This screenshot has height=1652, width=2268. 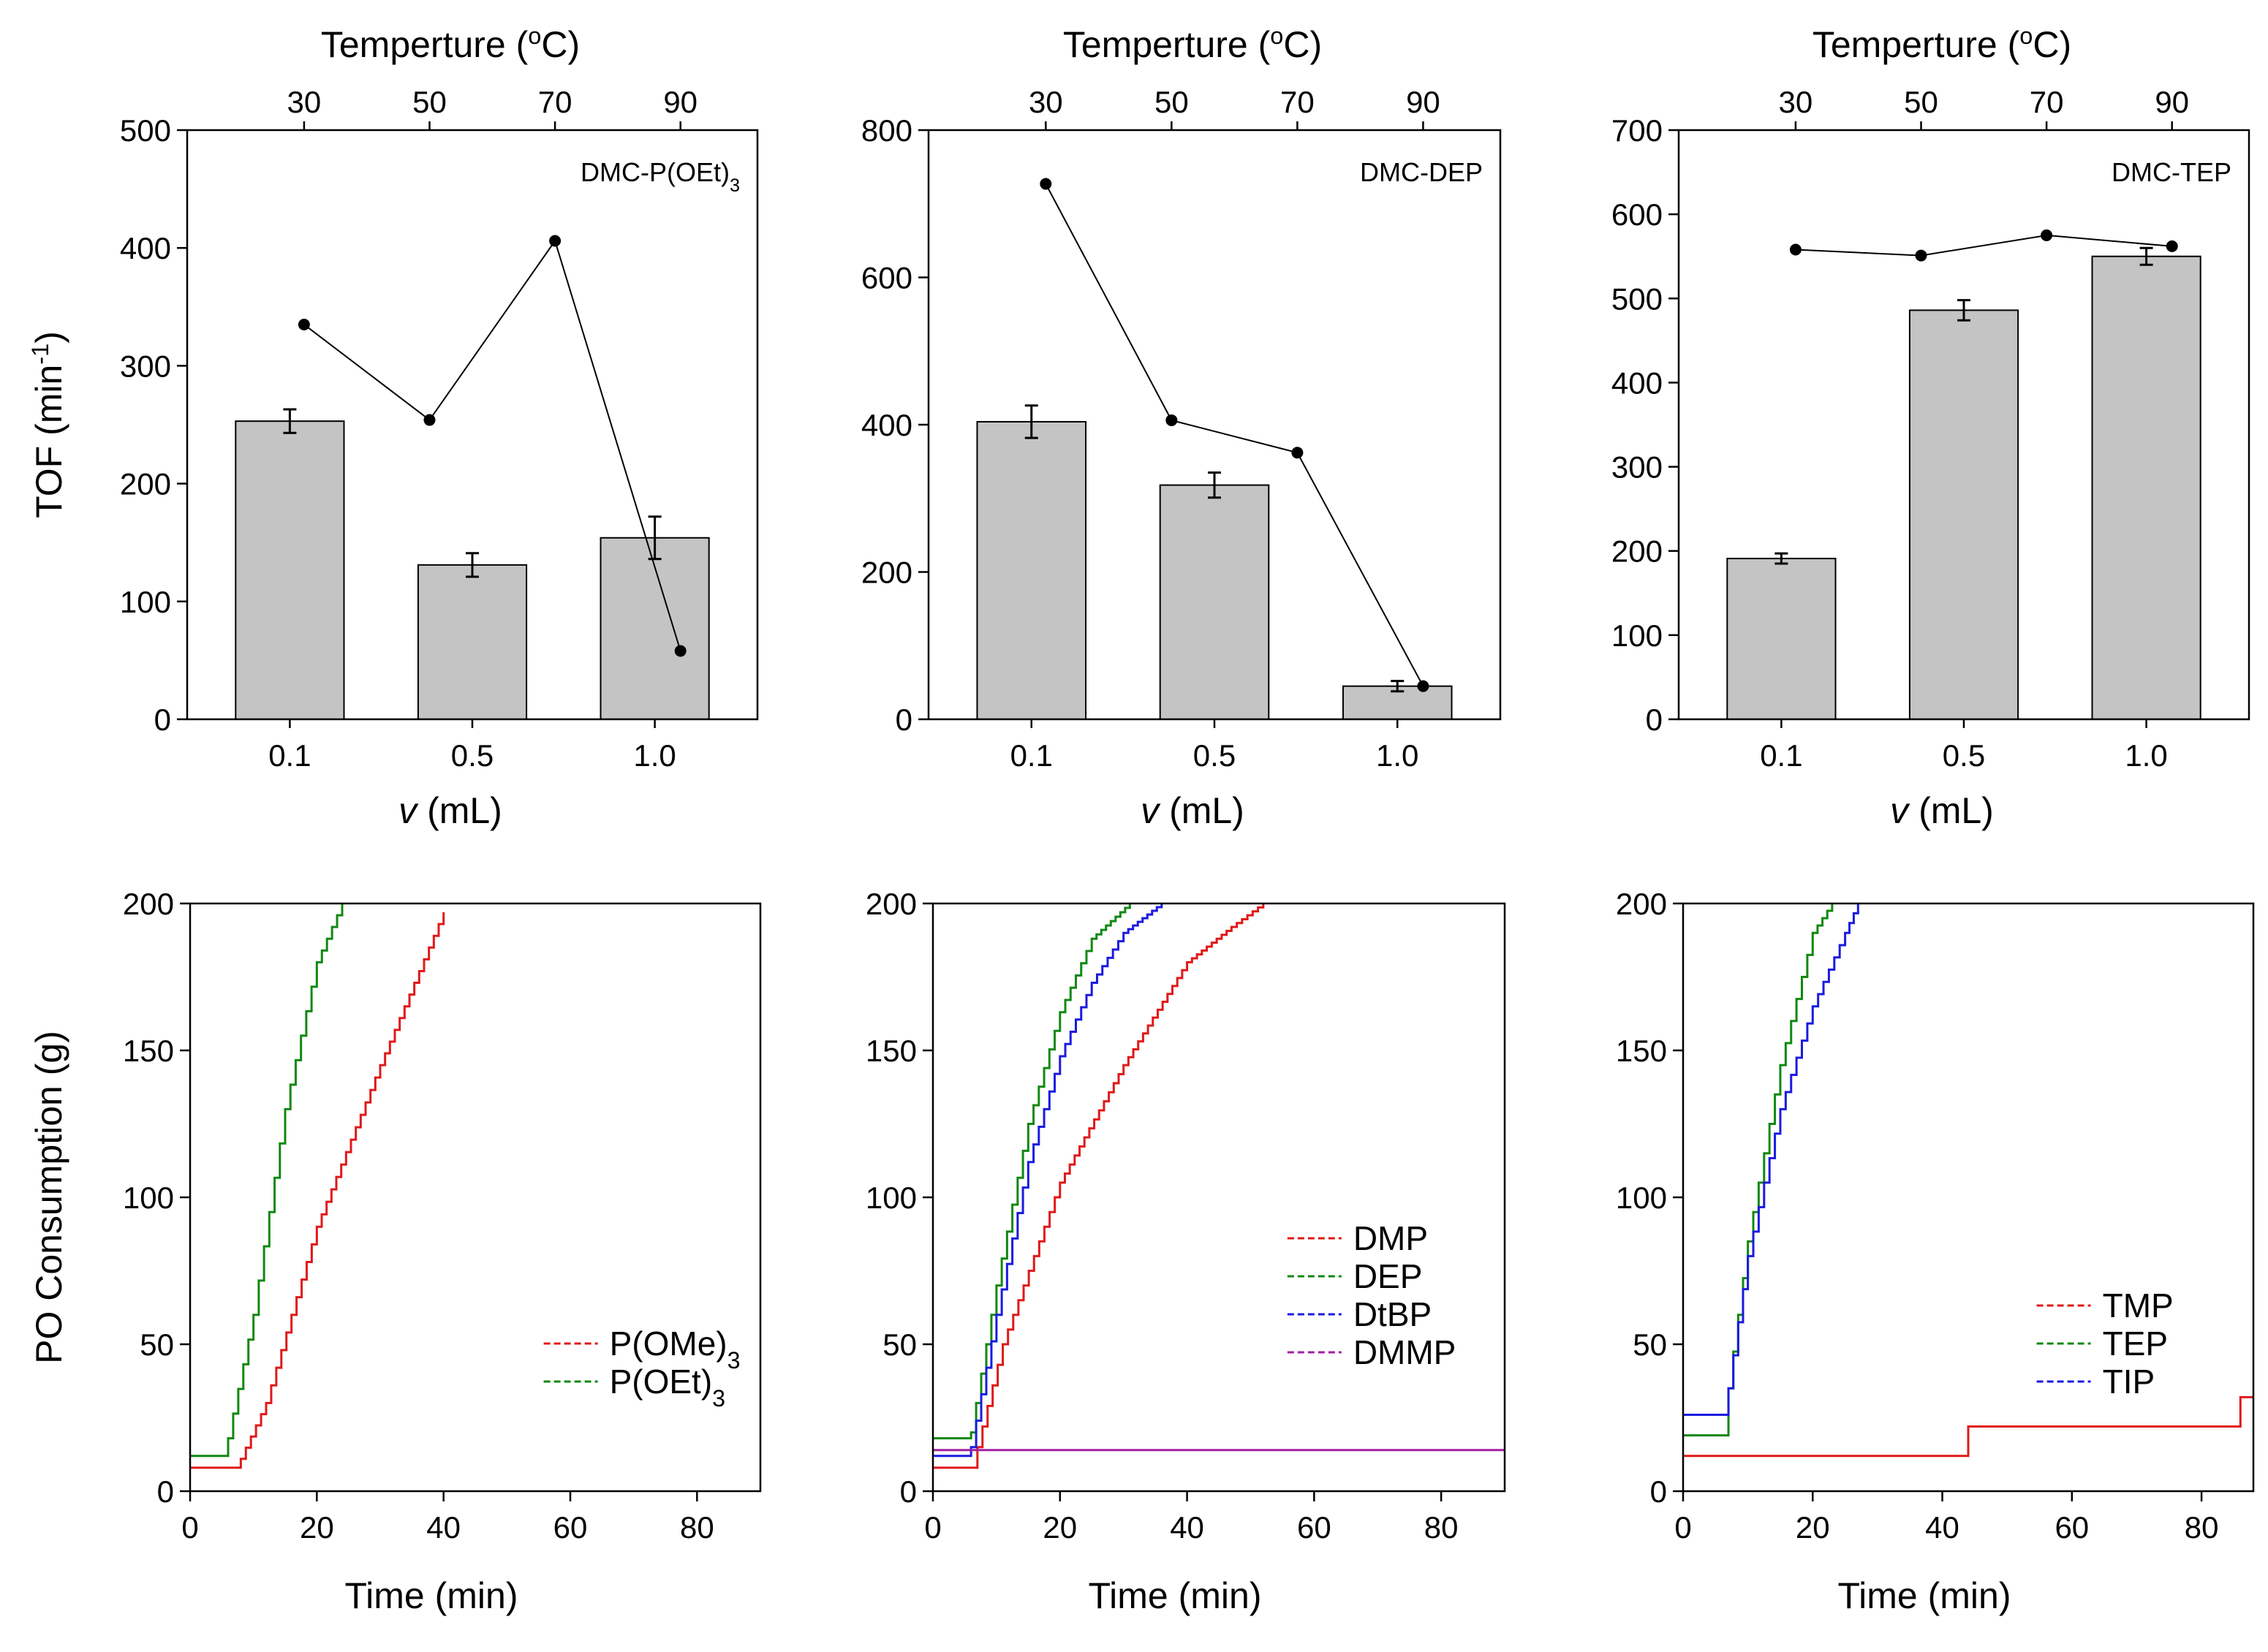 What do you see at coordinates (675, 1349) in the screenshot?
I see `legend-label: P(OMe)3` at bounding box center [675, 1349].